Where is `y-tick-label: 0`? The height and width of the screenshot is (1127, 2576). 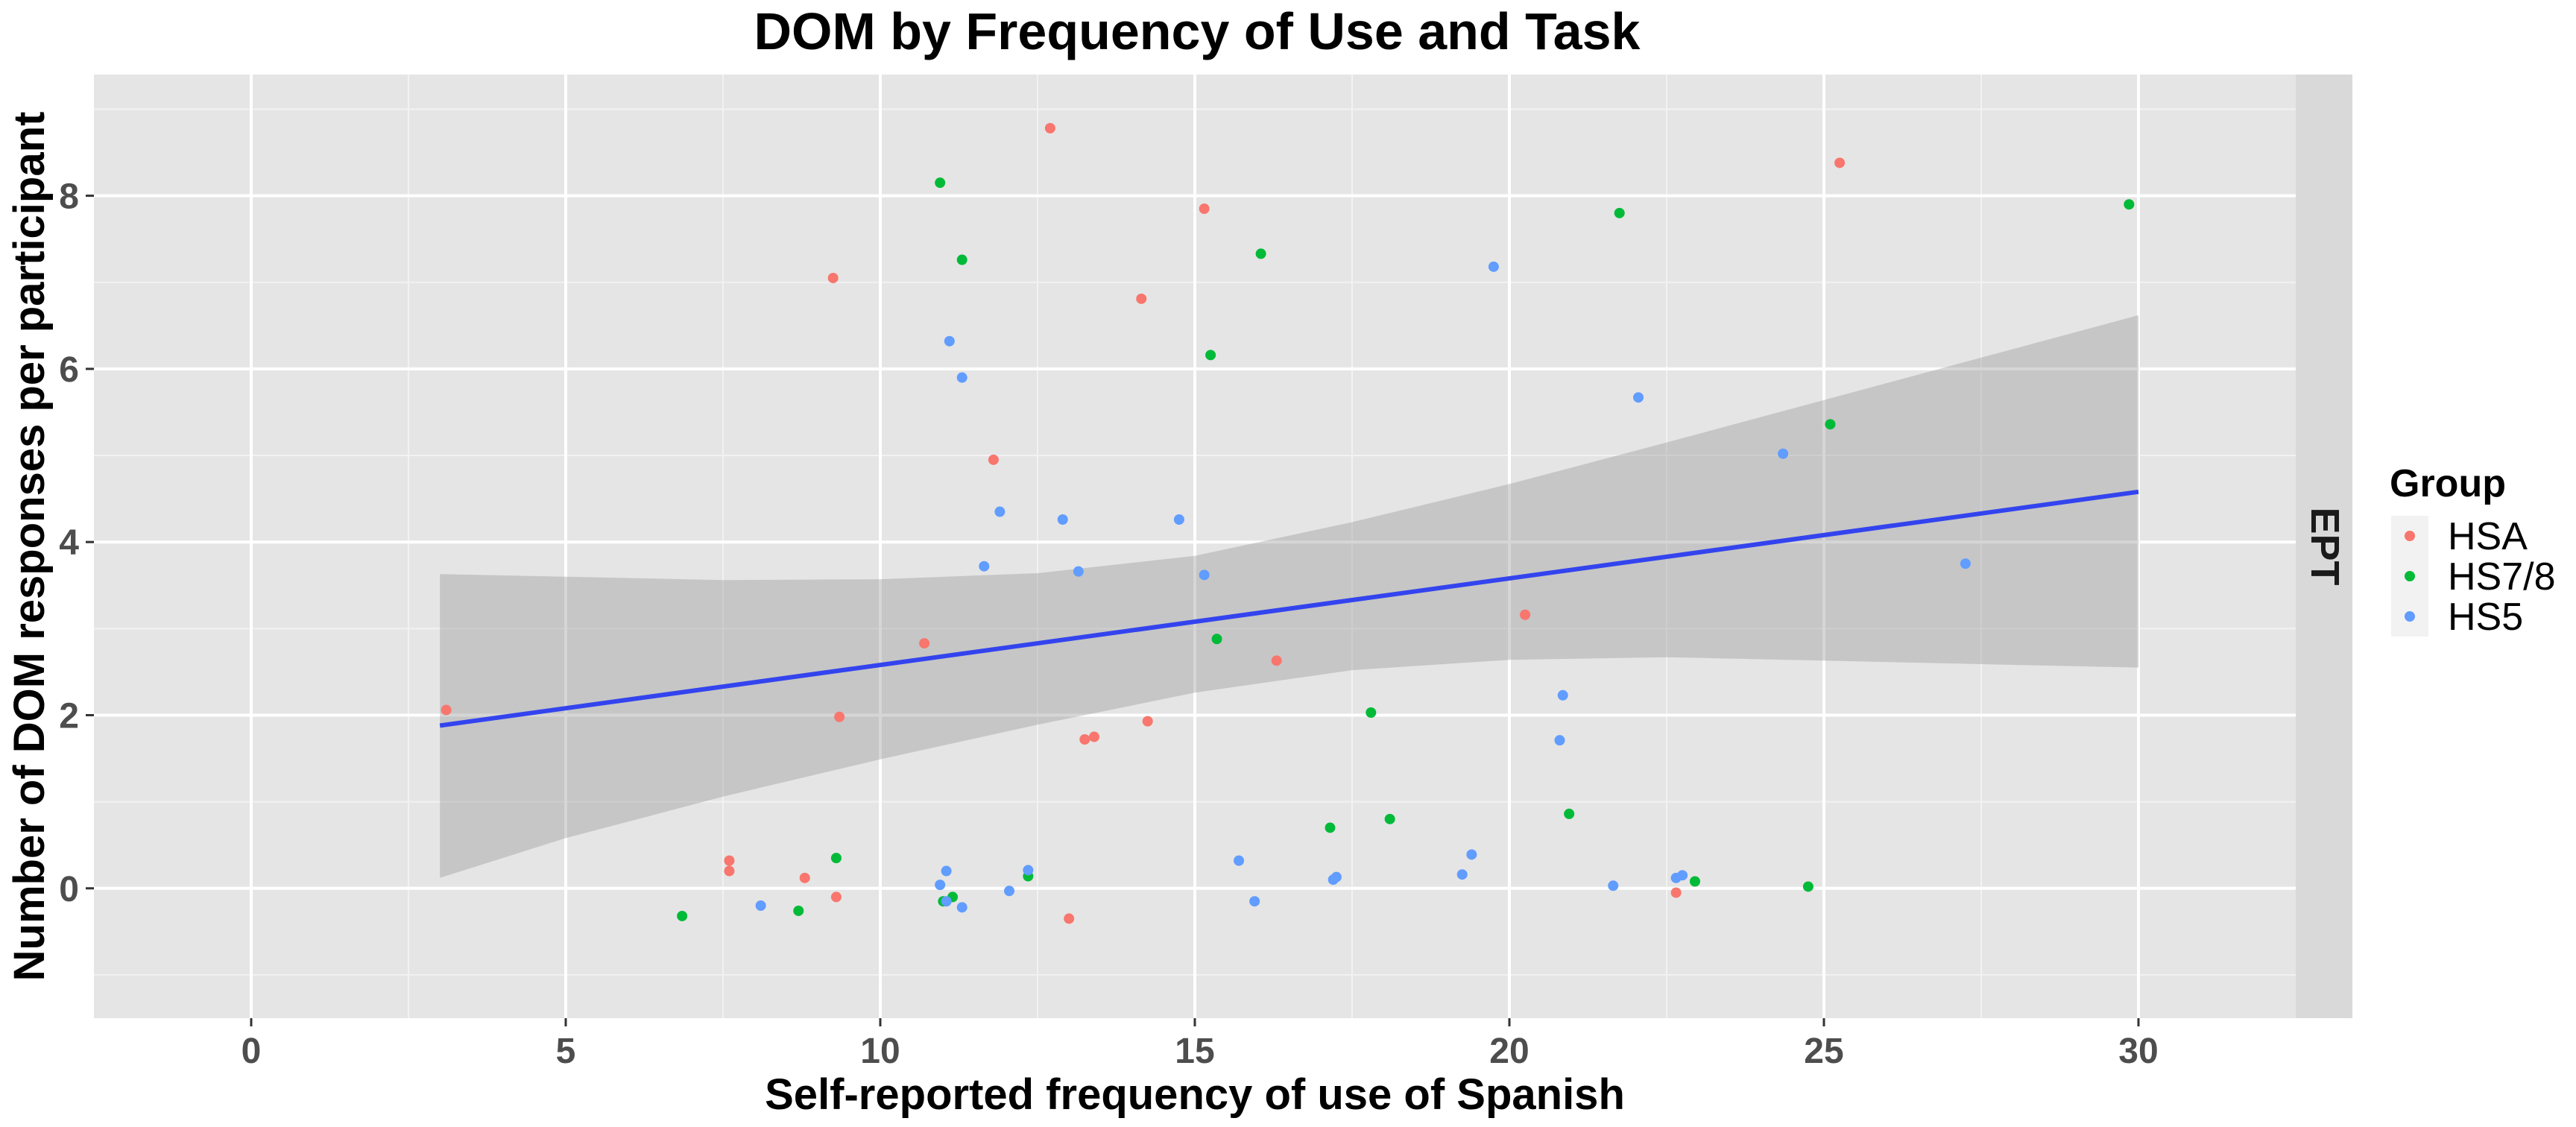
y-tick-label: 0 is located at coordinates (69, 889).